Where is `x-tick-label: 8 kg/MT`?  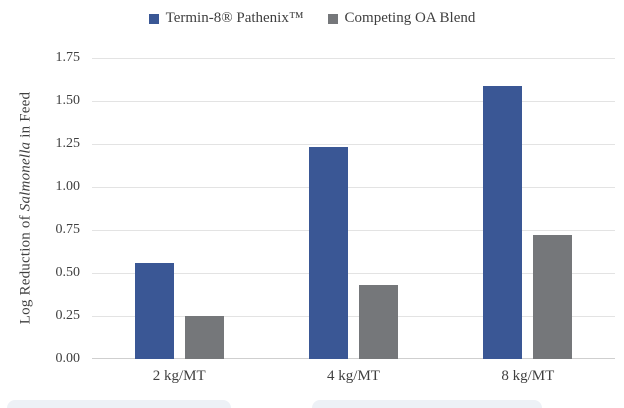 x-tick-label: 8 kg/MT is located at coordinates (528, 376).